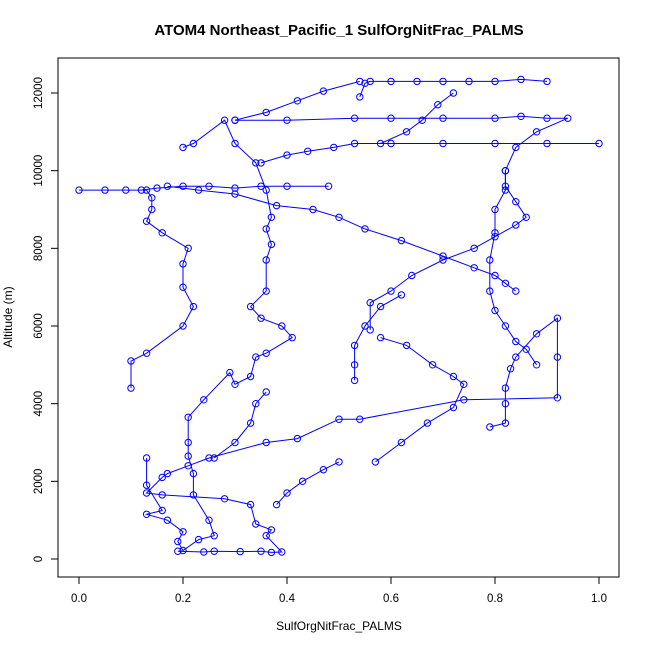 The height and width of the screenshot is (650, 650). Describe the element at coordinates (287, 599) in the screenshot. I see `x-tick-label: 0.4` at that location.